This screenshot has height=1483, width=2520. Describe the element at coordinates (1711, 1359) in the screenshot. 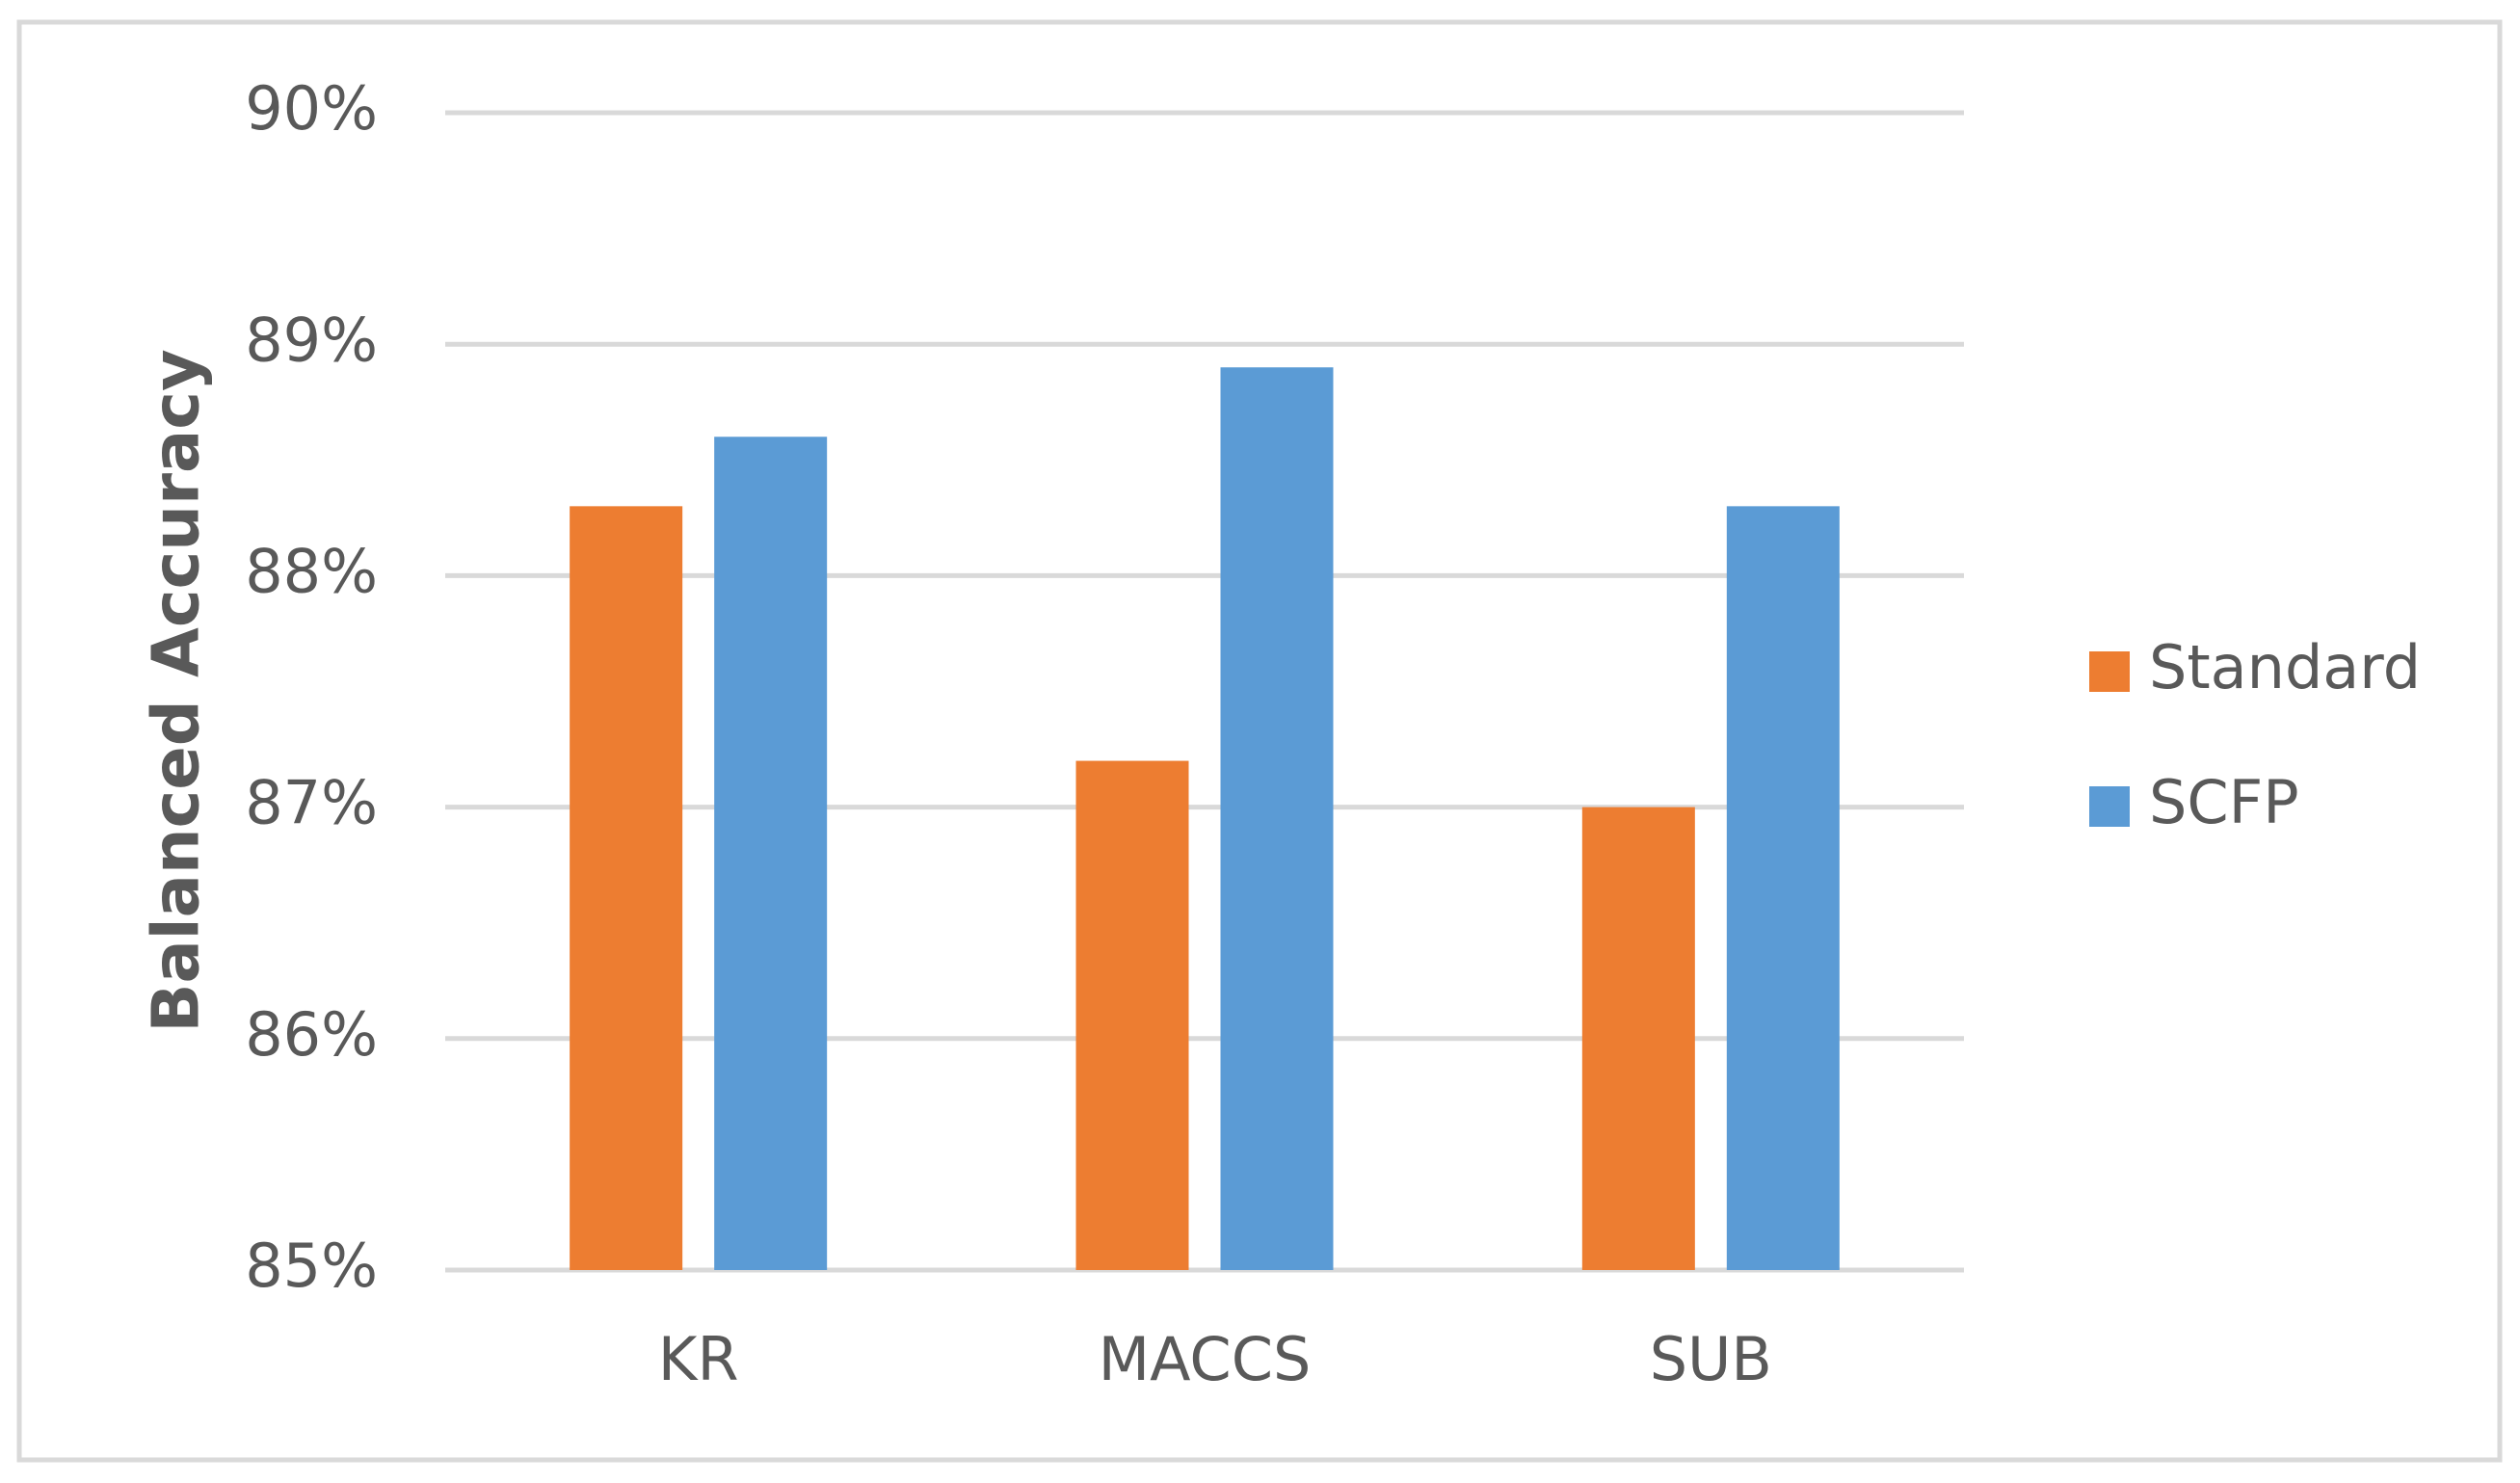

I see `x-tick-label: SUB` at that location.